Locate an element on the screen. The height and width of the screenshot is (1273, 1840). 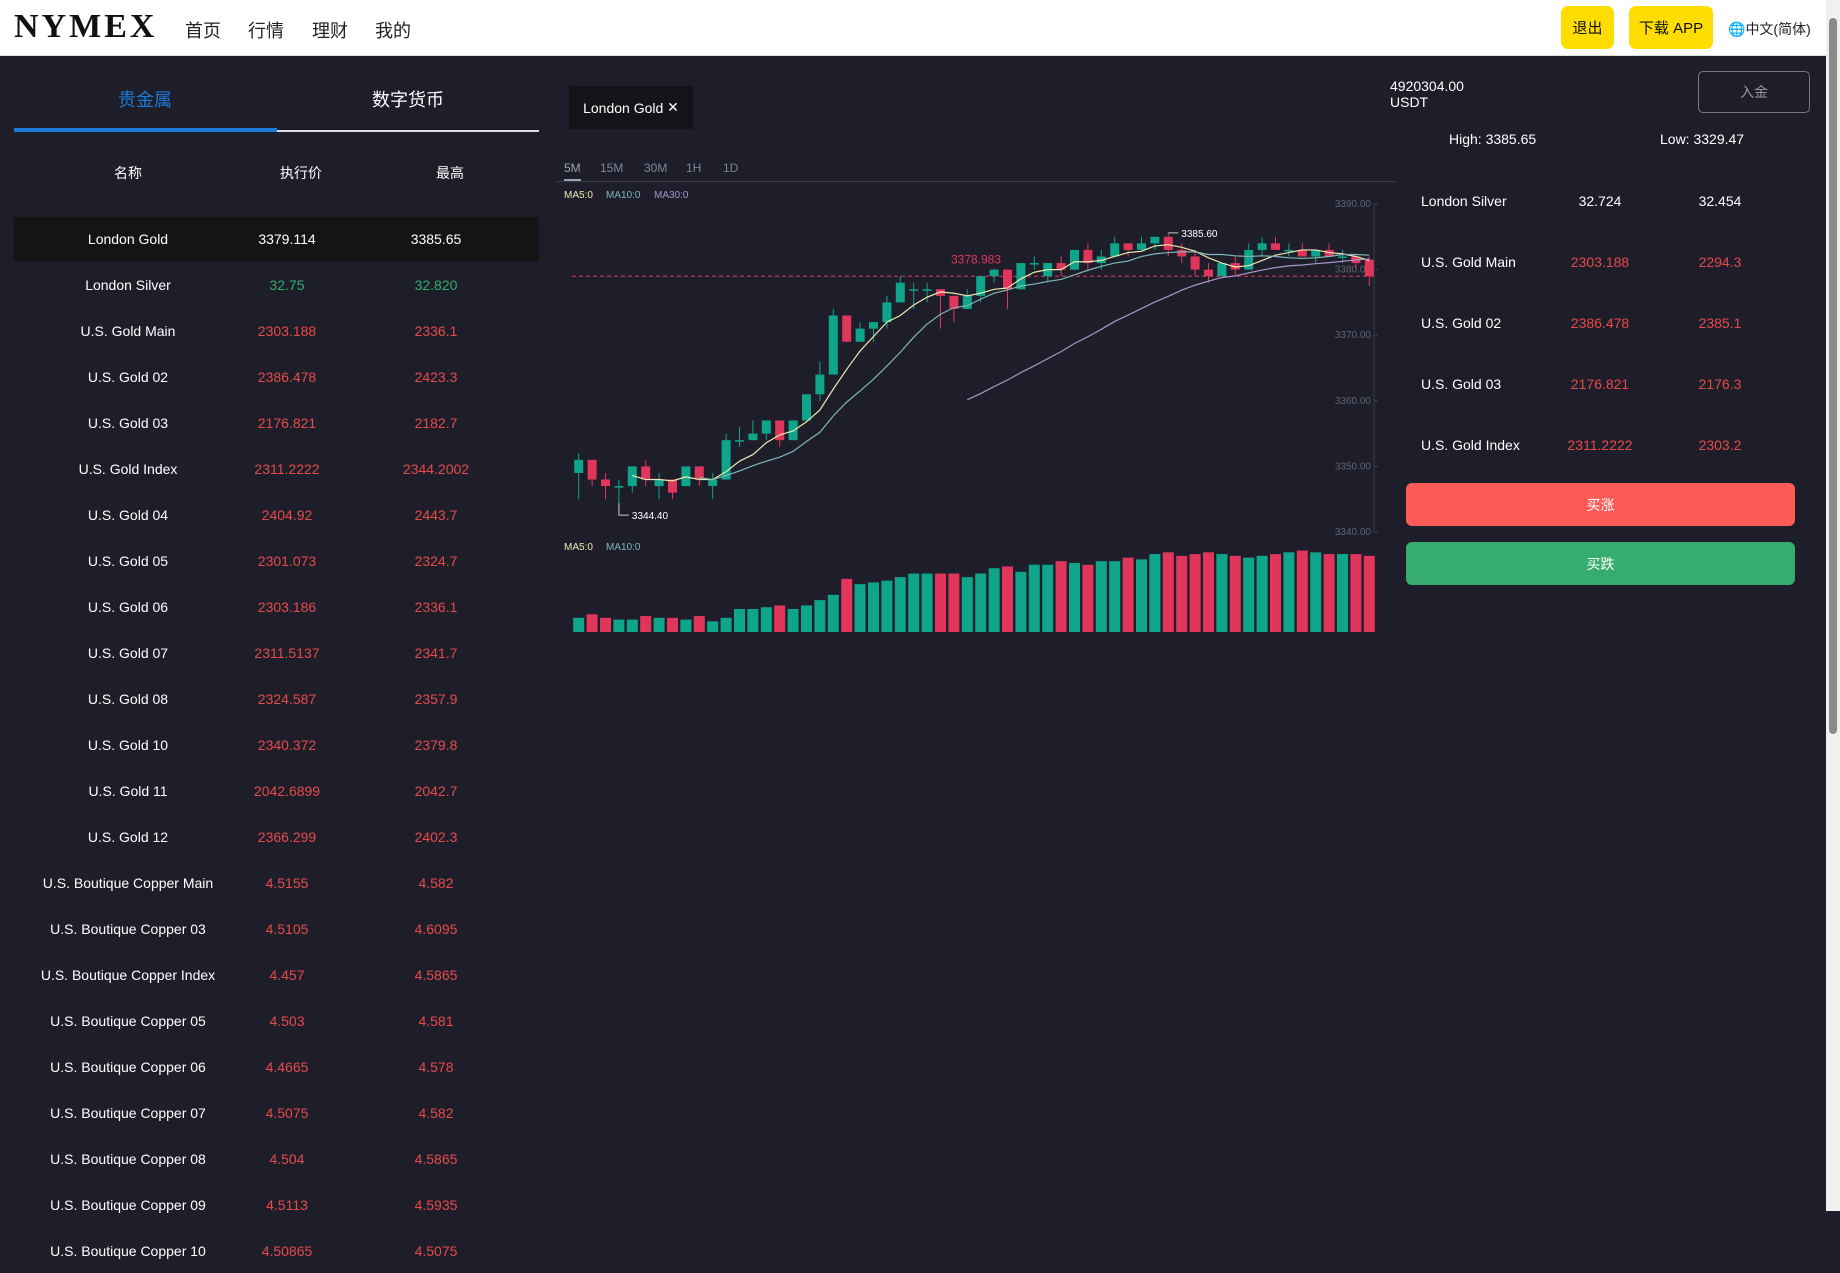
symbol-tag: London Gold ✕ is located at coordinates (631, 107).